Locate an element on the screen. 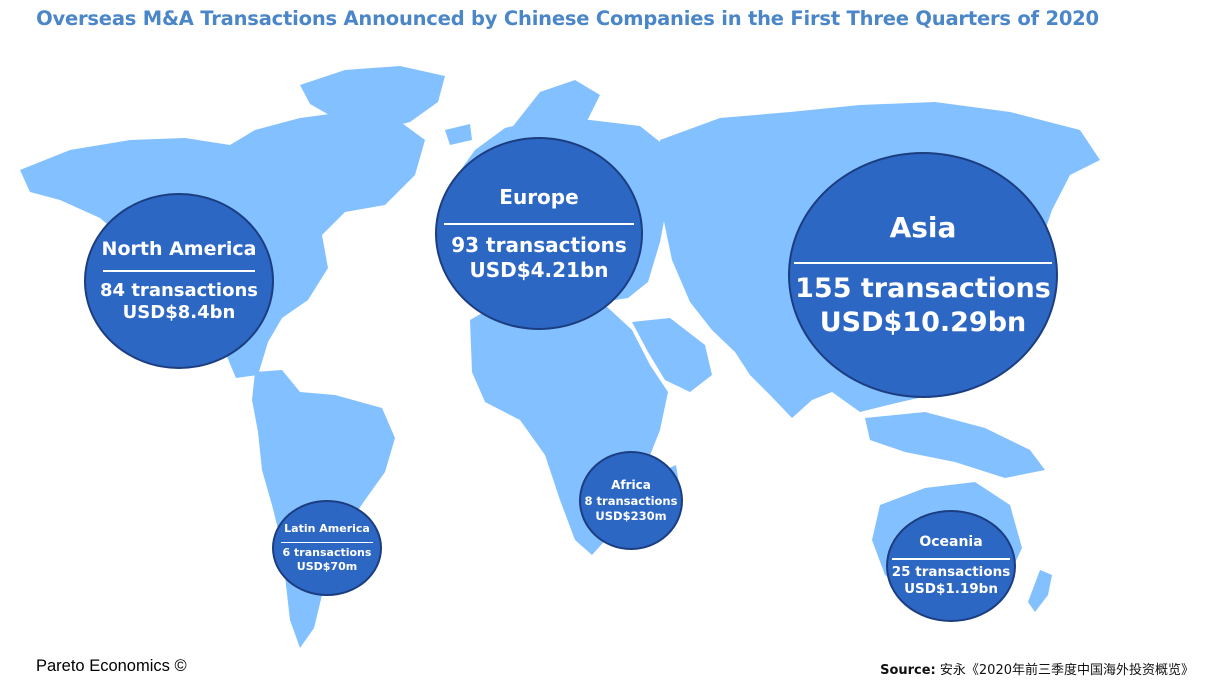 This screenshot has height=697, width=1220. transaction-value: USD$10.29bn is located at coordinates (923, 322).